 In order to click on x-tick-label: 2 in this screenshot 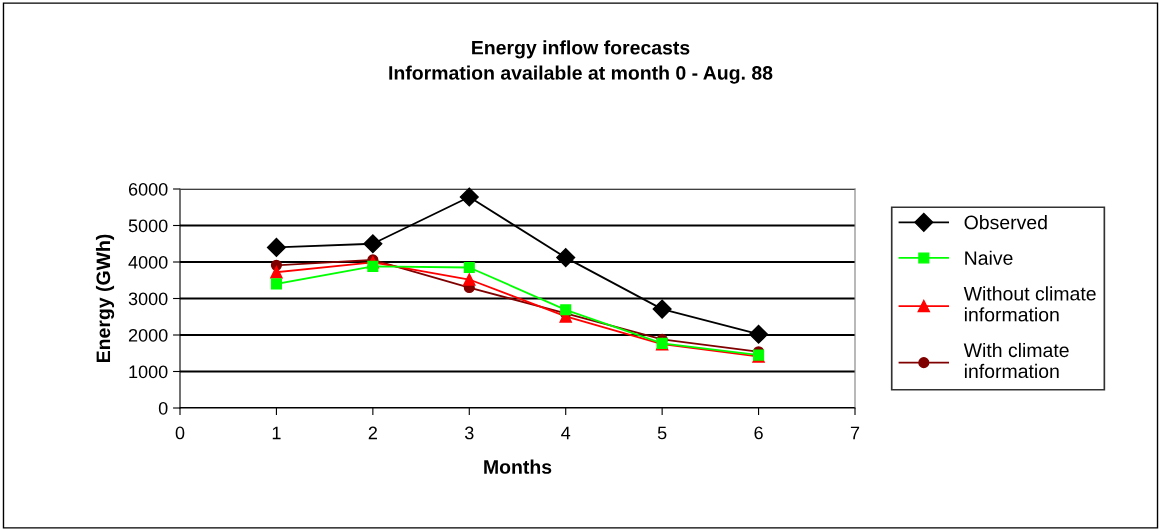, I will do `click(372, 433)`.